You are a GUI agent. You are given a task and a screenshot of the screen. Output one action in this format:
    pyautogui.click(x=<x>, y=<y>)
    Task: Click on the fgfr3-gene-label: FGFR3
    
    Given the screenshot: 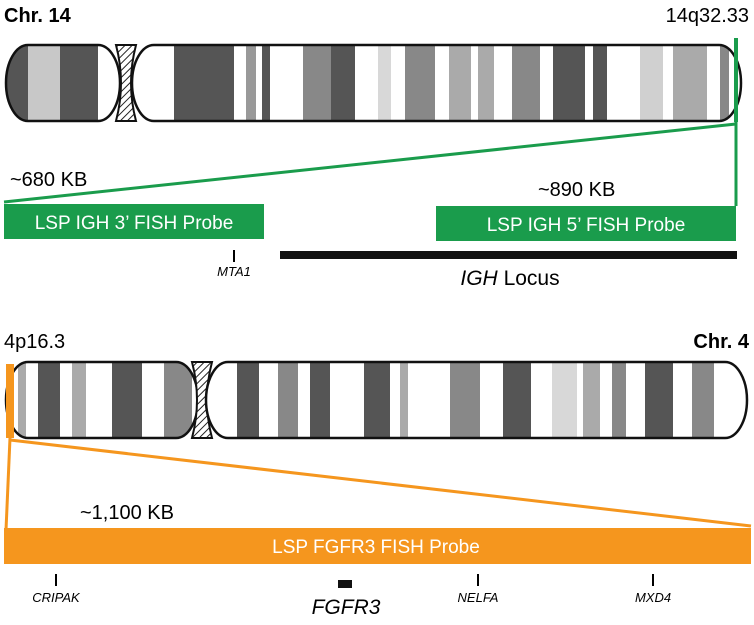 What is the action you would take?
    pyautogui.click(x=346, y=607)
    